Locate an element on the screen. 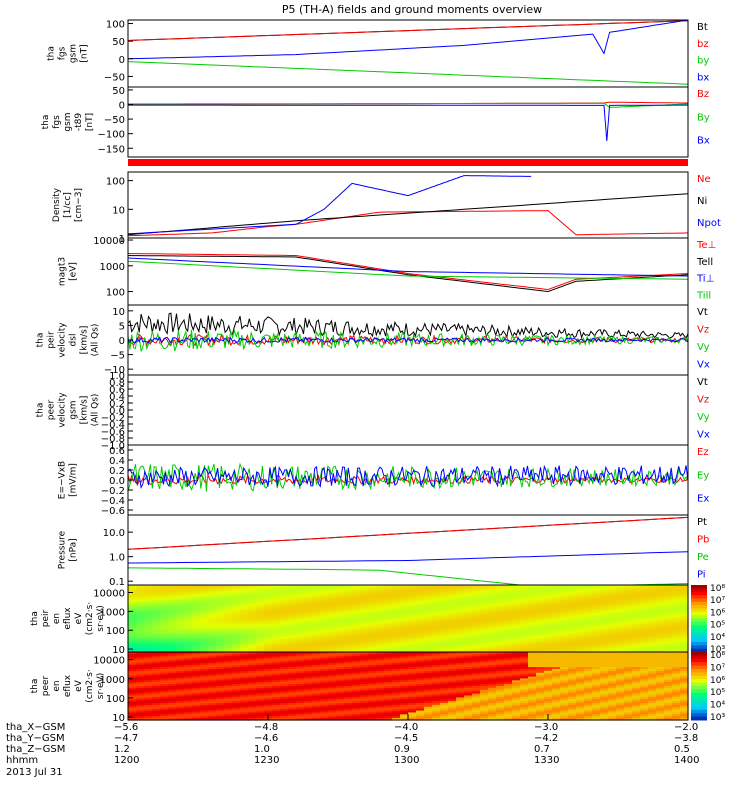  y-axis-label: fgs is located at coordinates (57, 122).